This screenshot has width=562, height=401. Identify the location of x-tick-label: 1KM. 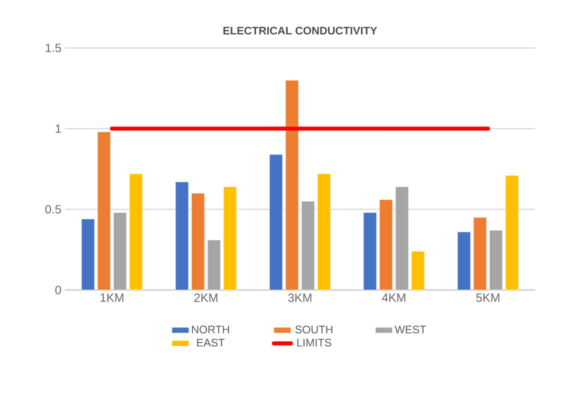
(112, 298).